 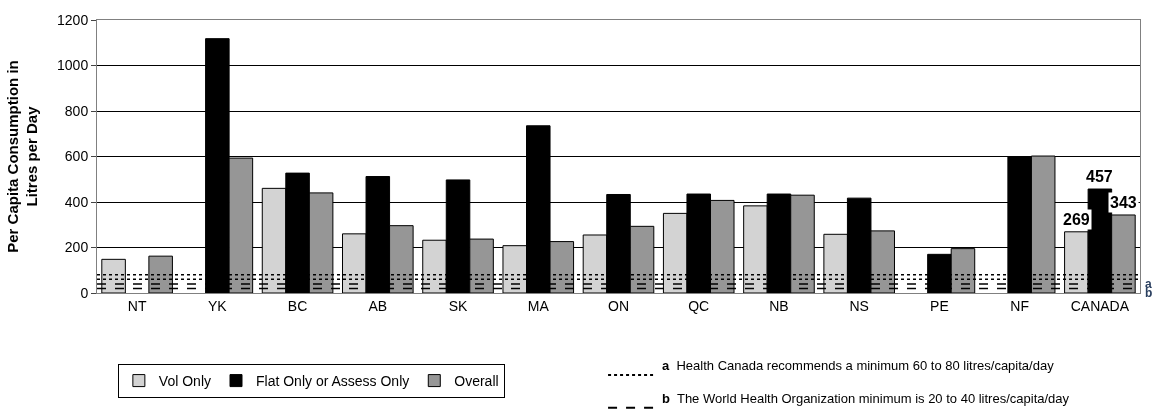 What do you see at coordinates (666, 398) in the screenshot?
I see `text: b` at bounding box center [666, 398].